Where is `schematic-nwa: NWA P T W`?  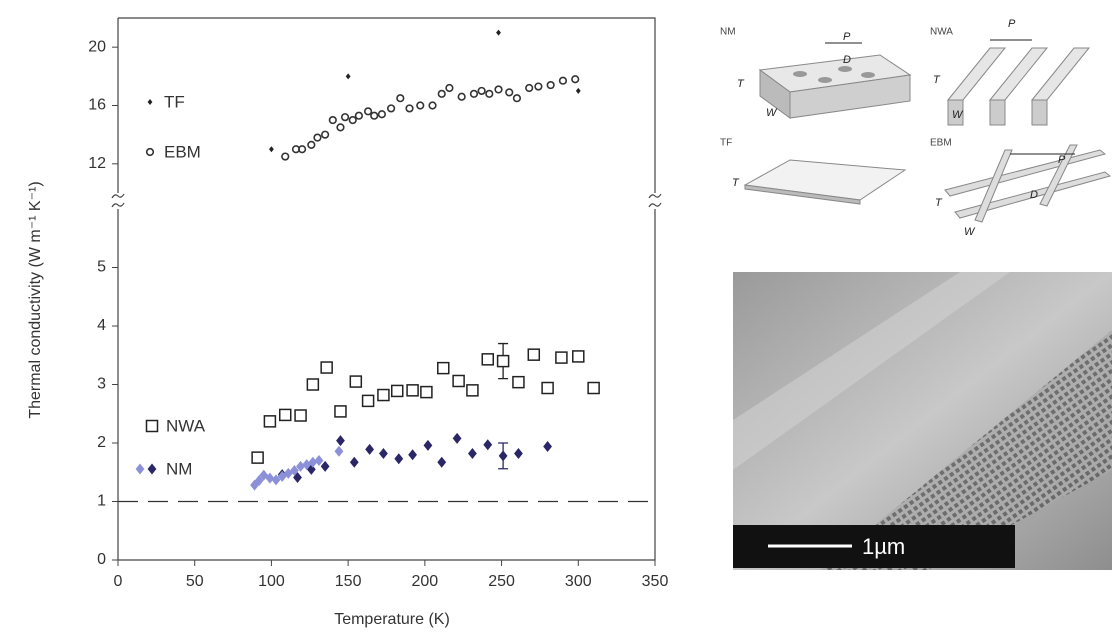 schematic-nwa: NWA P T W is located at coordinates (1010, 72).